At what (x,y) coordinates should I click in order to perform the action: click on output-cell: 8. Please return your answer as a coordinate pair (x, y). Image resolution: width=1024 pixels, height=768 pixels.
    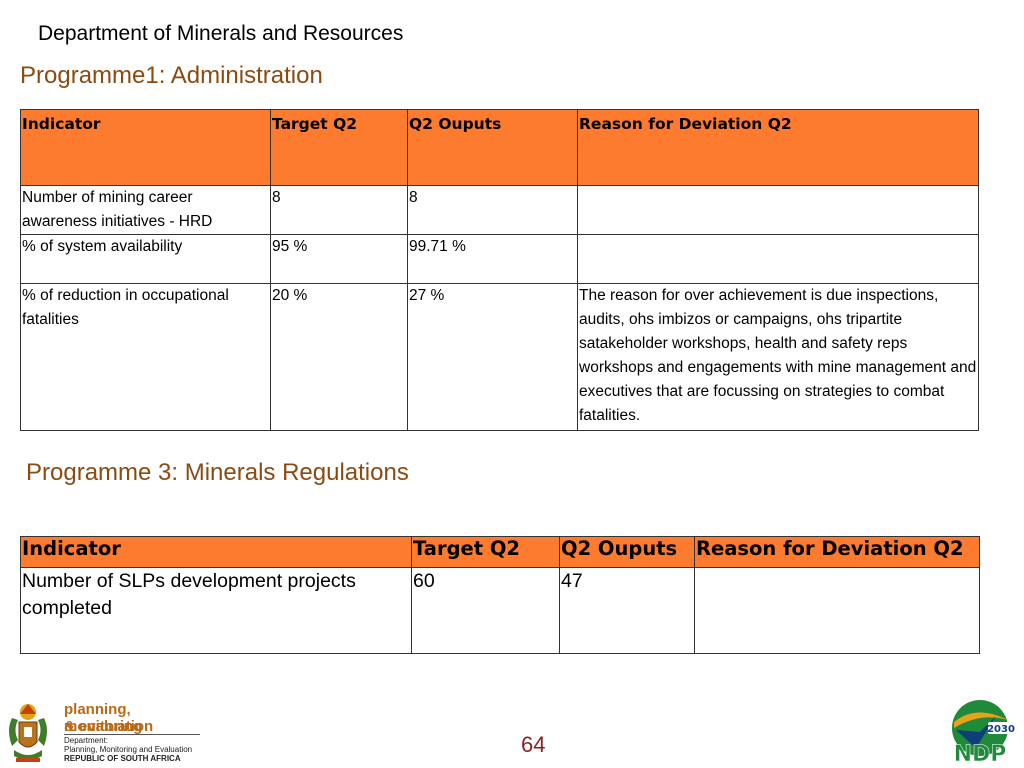
    Looking at the image, I should click on (492, 210).